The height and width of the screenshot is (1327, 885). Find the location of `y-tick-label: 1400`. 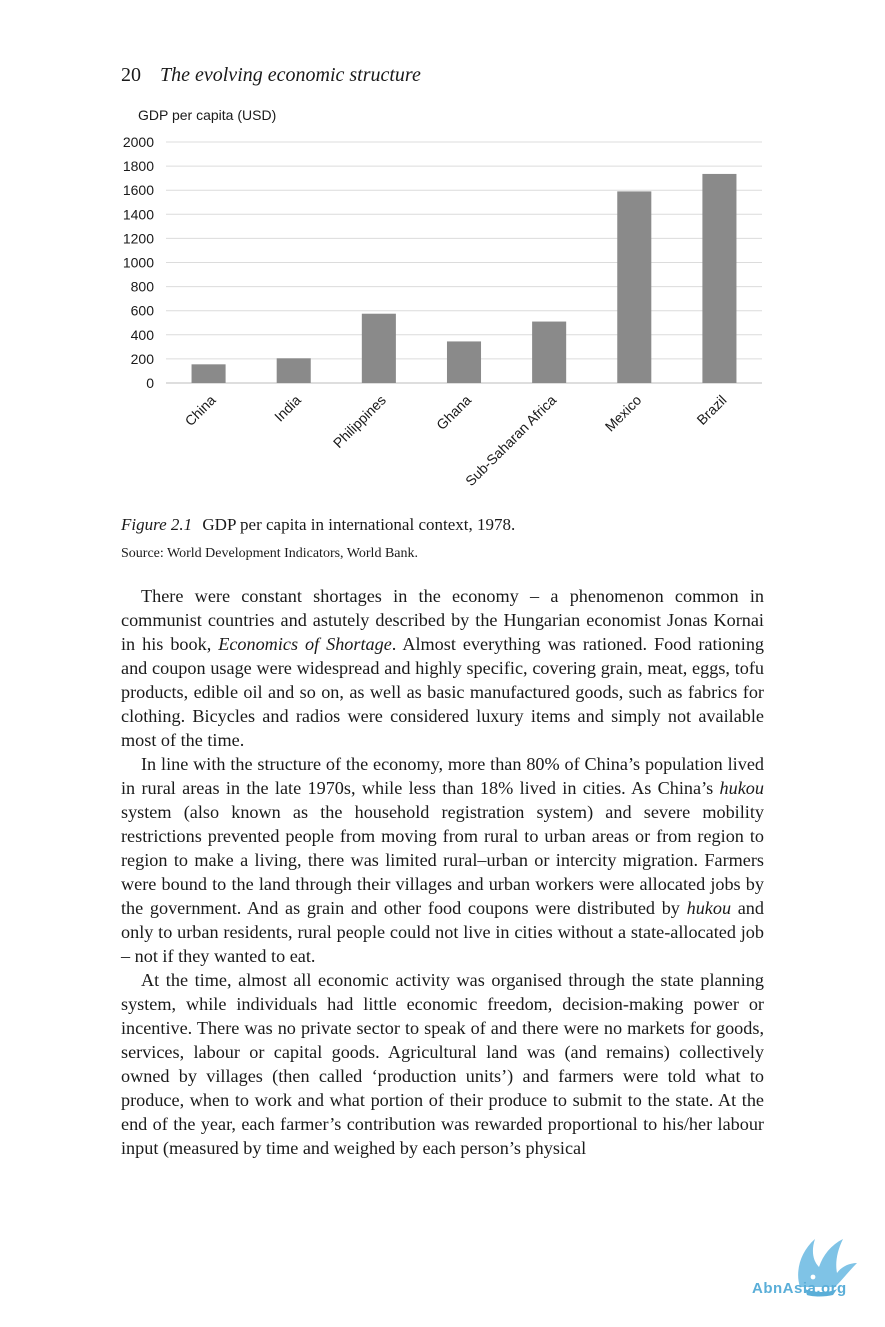

y-tick-label: 1400 is located at coordinates (138, 214).